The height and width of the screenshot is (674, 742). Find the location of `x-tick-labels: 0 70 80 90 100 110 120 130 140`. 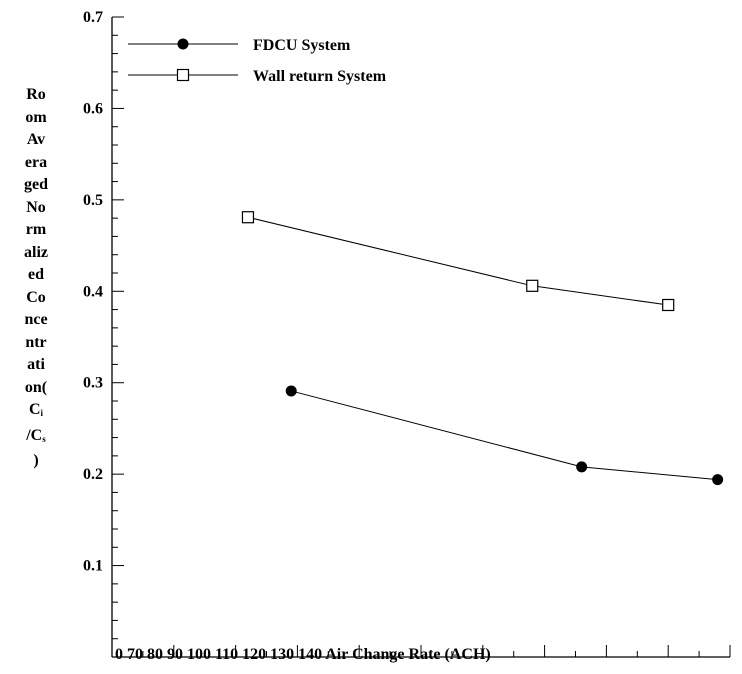

x-tick-labels: 0 70 80 90 100 110 120 130 140 is located at coordinates (220, 654).